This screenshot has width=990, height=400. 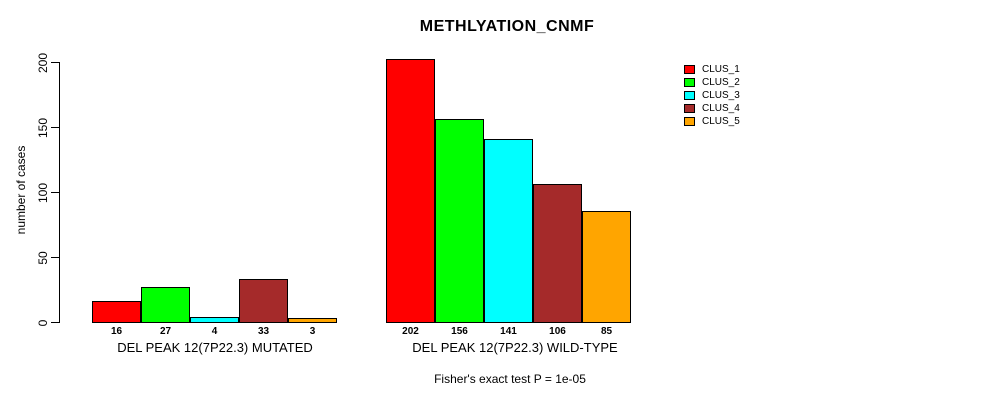 I want to click on bar-value-clus_1-group1: 16, so click(x=116, y=331).